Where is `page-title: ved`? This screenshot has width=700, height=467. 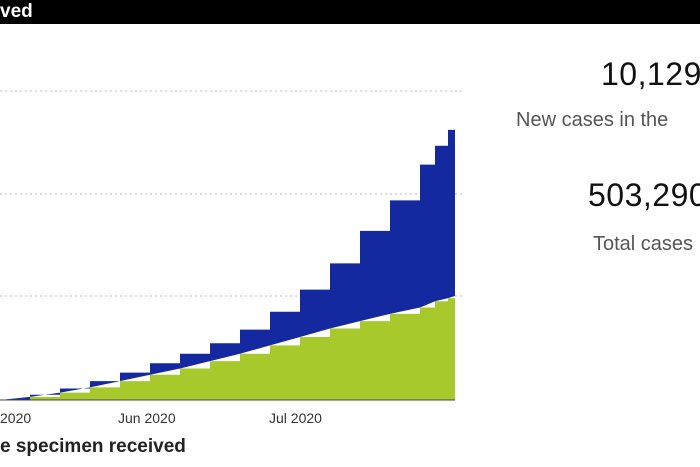
page-title: ved is located at coordinates (16, 11).